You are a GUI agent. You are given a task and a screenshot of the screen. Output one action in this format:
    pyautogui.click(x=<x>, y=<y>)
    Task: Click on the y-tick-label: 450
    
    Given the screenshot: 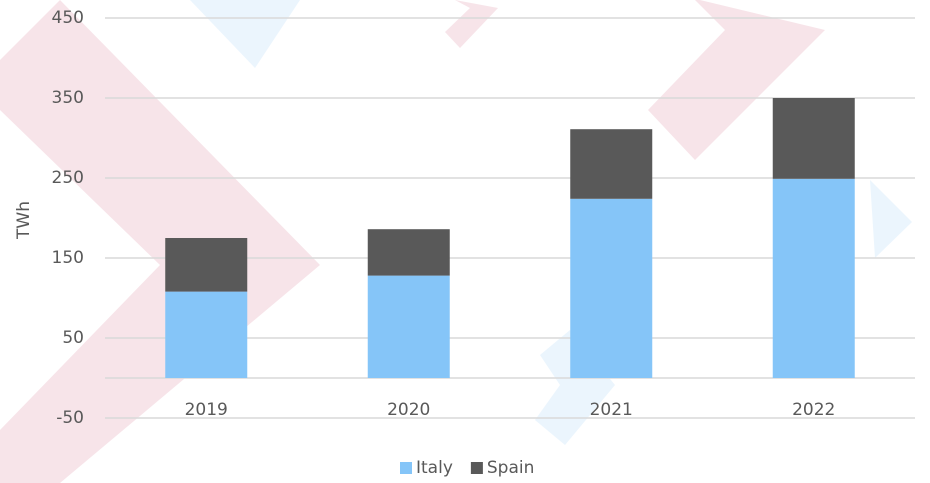 What is the action you would take?
    pyautogui.click(x=68, y=18)
    